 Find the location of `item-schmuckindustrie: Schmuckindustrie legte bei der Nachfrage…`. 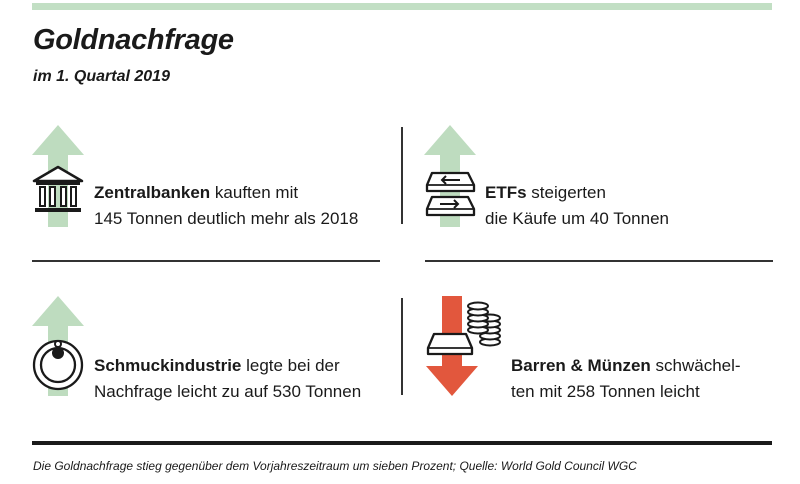

item-schmuckindustrie: Schmuckindustrie legte bei der Nachfrage… is located at coordinates (215, 351).